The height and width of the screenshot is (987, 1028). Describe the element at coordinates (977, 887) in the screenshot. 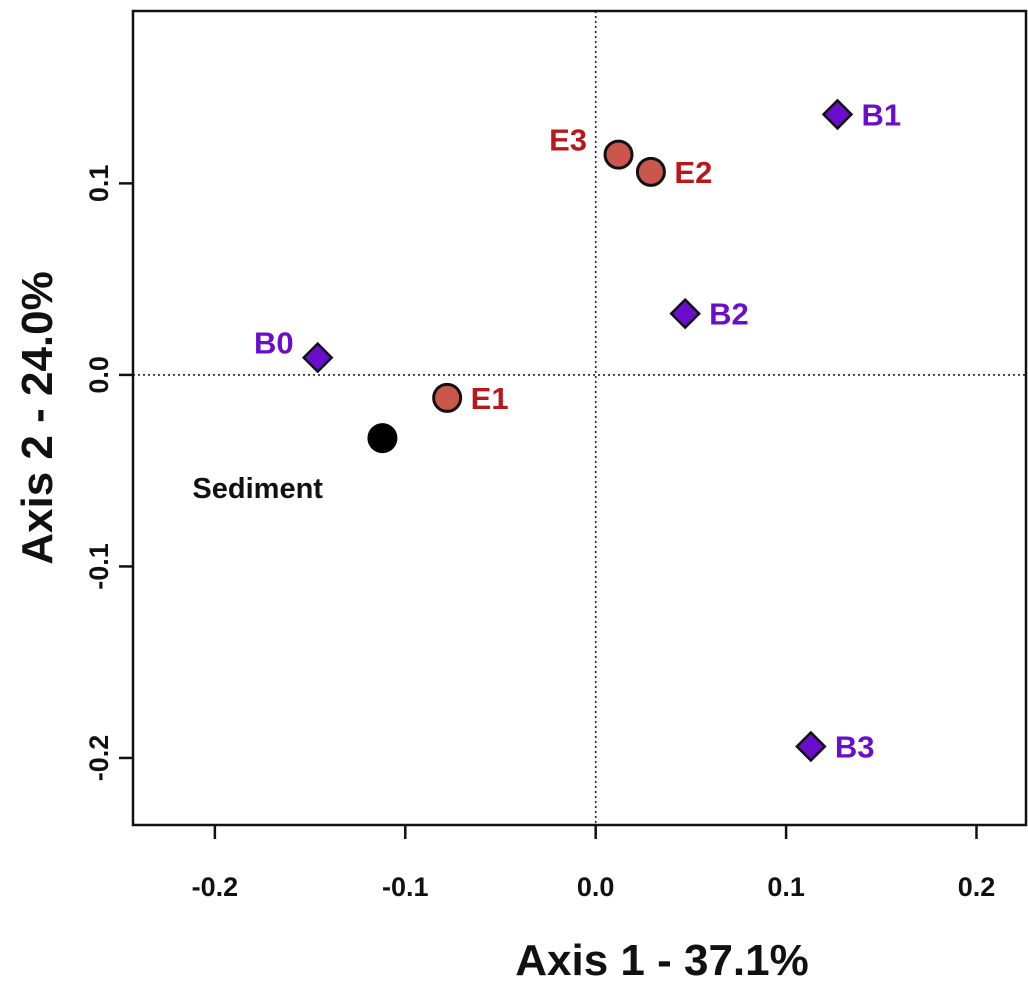

I see `x-tick-label: 0.2` at that location.